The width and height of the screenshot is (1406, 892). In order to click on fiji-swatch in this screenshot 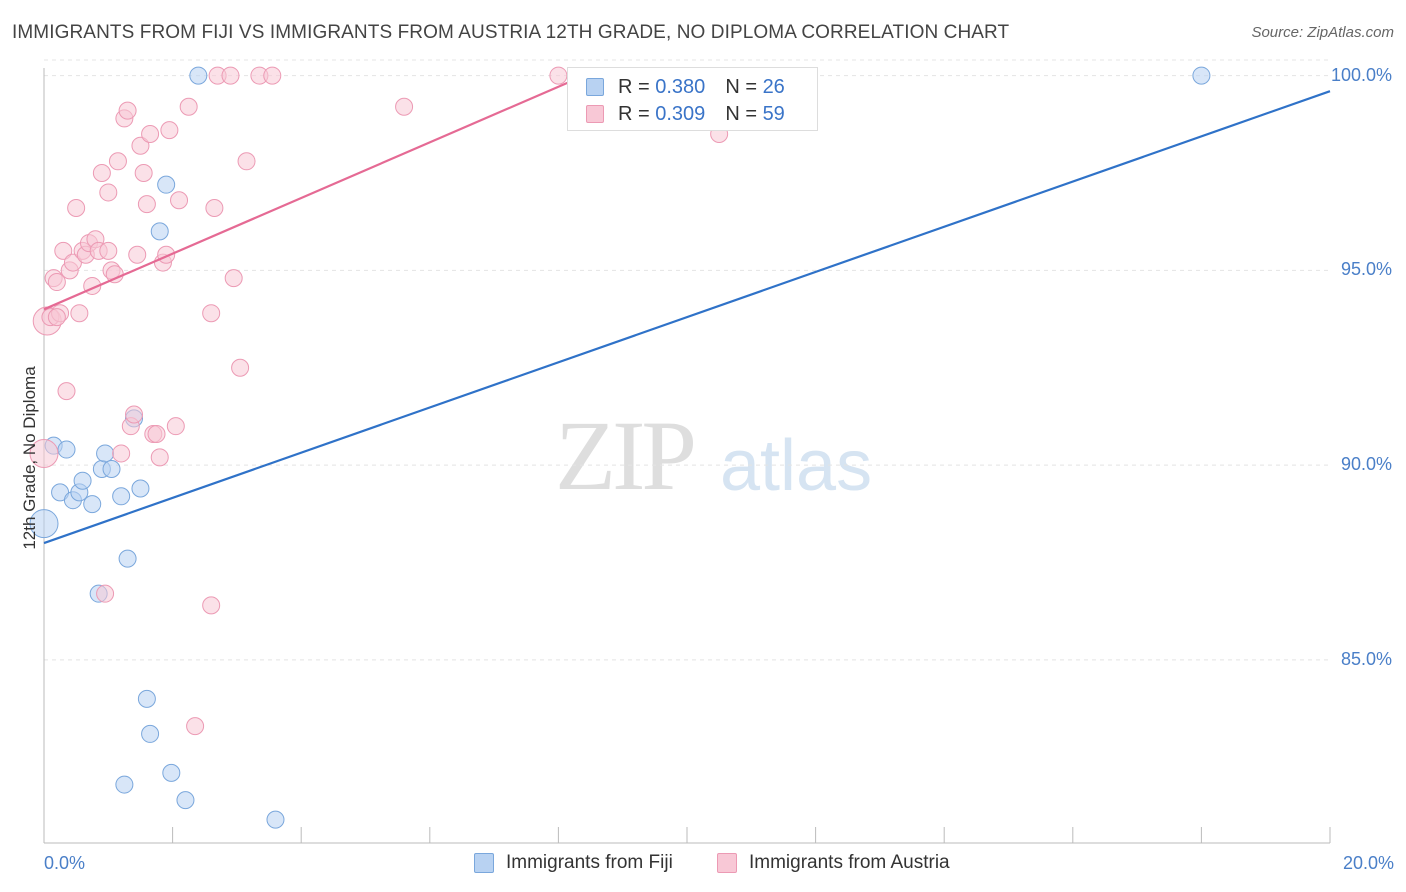, I will do `click(595, 87)`.